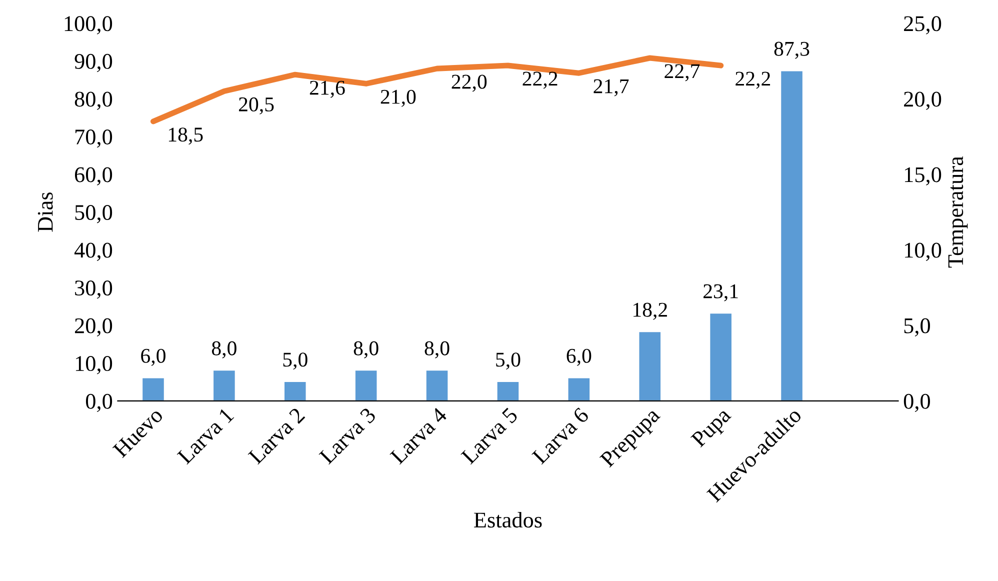  Describe the element at coordinates (93, 327) in the screenshot. I see `y-tick-label: 20,0` at that location.